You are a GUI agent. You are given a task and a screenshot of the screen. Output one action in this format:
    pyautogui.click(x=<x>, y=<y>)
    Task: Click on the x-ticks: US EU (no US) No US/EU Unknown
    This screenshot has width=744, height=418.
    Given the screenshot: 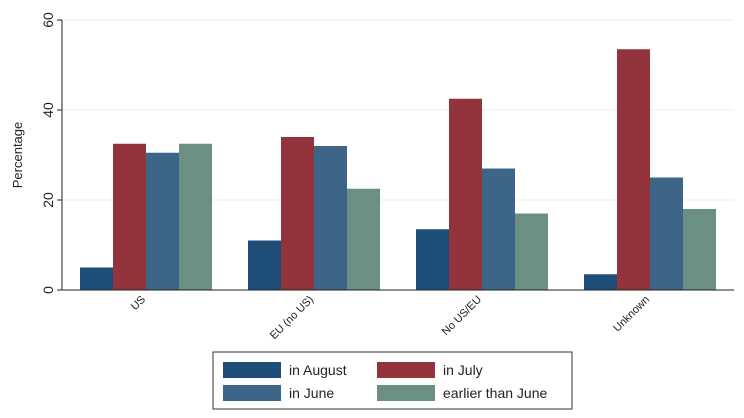 What is the action you would take?
    pyautogui.click(x=390, y=318)
    